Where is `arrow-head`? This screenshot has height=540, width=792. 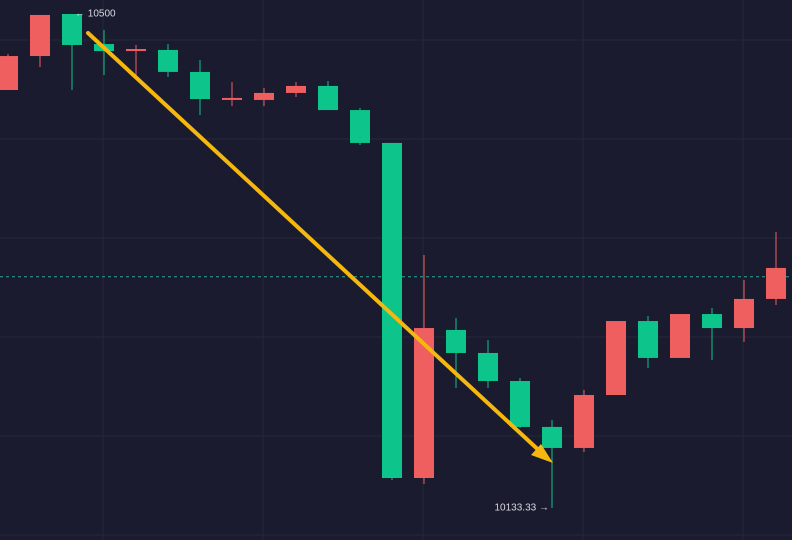 arrow-head is located at coordinates (542, 453).